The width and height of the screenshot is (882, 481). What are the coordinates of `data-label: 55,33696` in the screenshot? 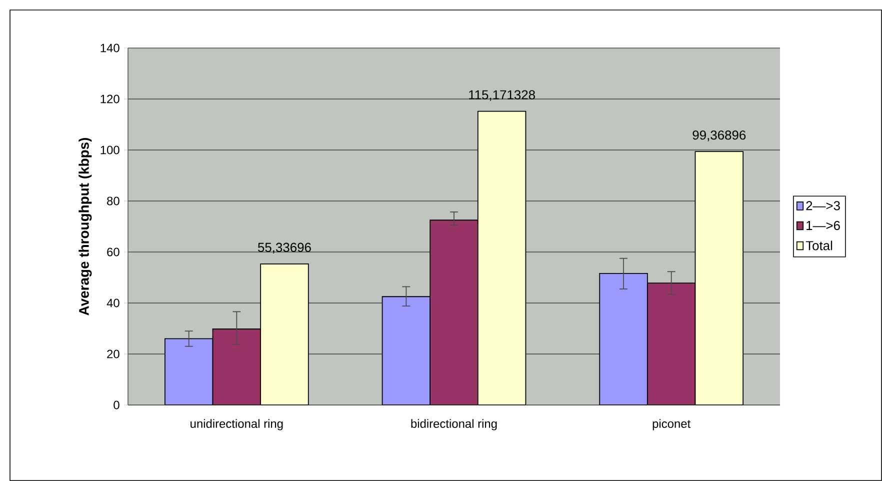 It's located at (284, 248).